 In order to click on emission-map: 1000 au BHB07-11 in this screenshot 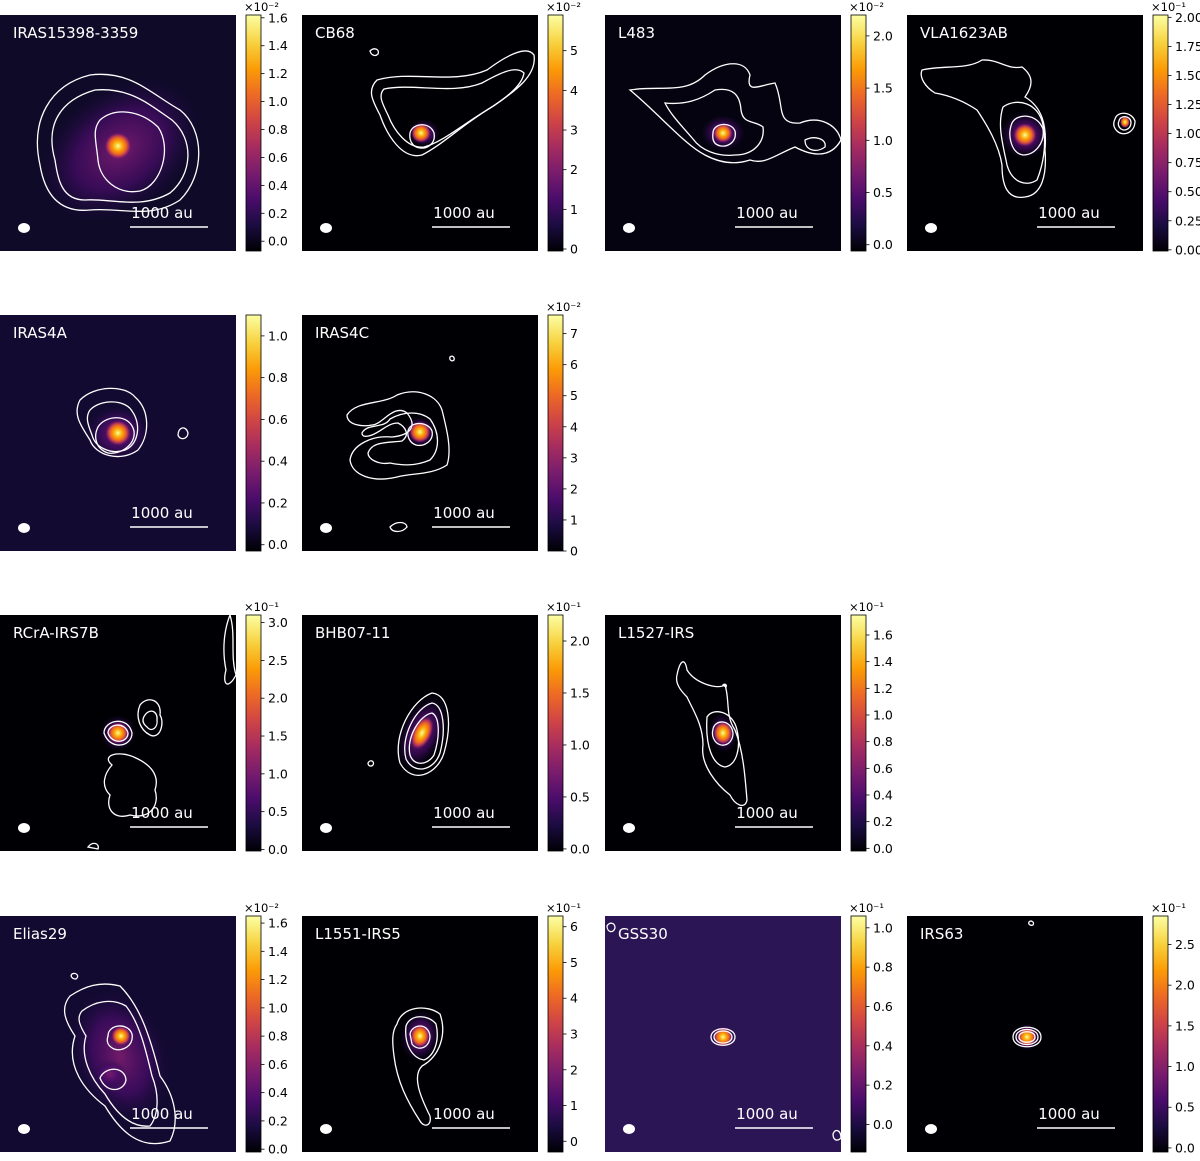, I will do `click(420, 733)`.